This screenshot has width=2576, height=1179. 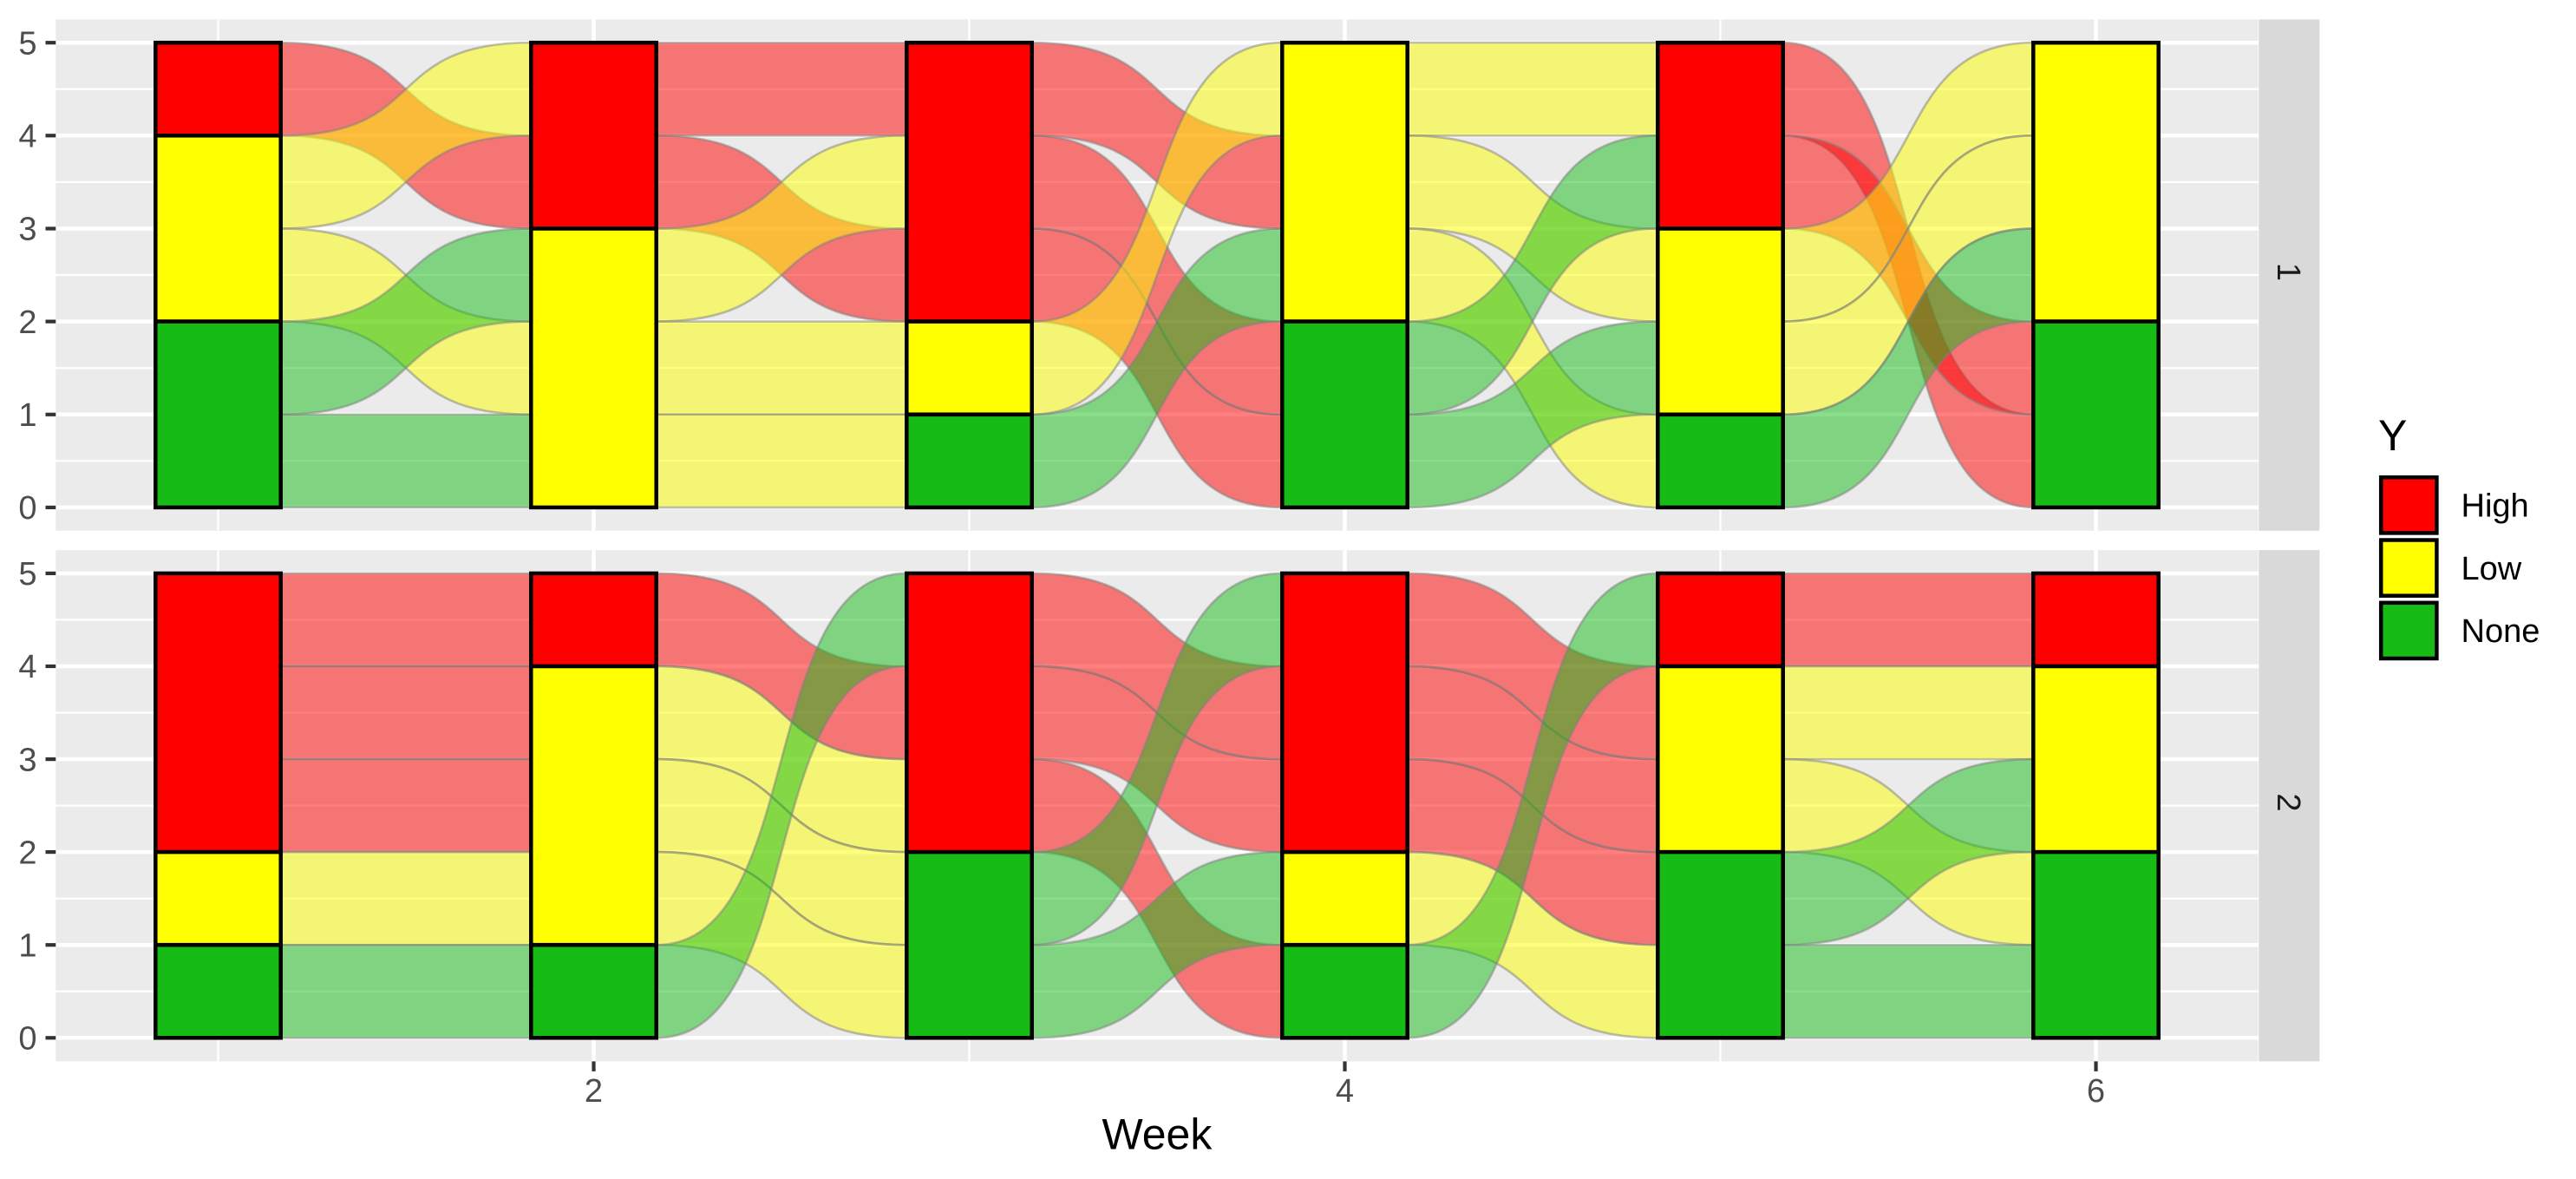 I want to click on svg-text: High, so click(x=2495, y=507).